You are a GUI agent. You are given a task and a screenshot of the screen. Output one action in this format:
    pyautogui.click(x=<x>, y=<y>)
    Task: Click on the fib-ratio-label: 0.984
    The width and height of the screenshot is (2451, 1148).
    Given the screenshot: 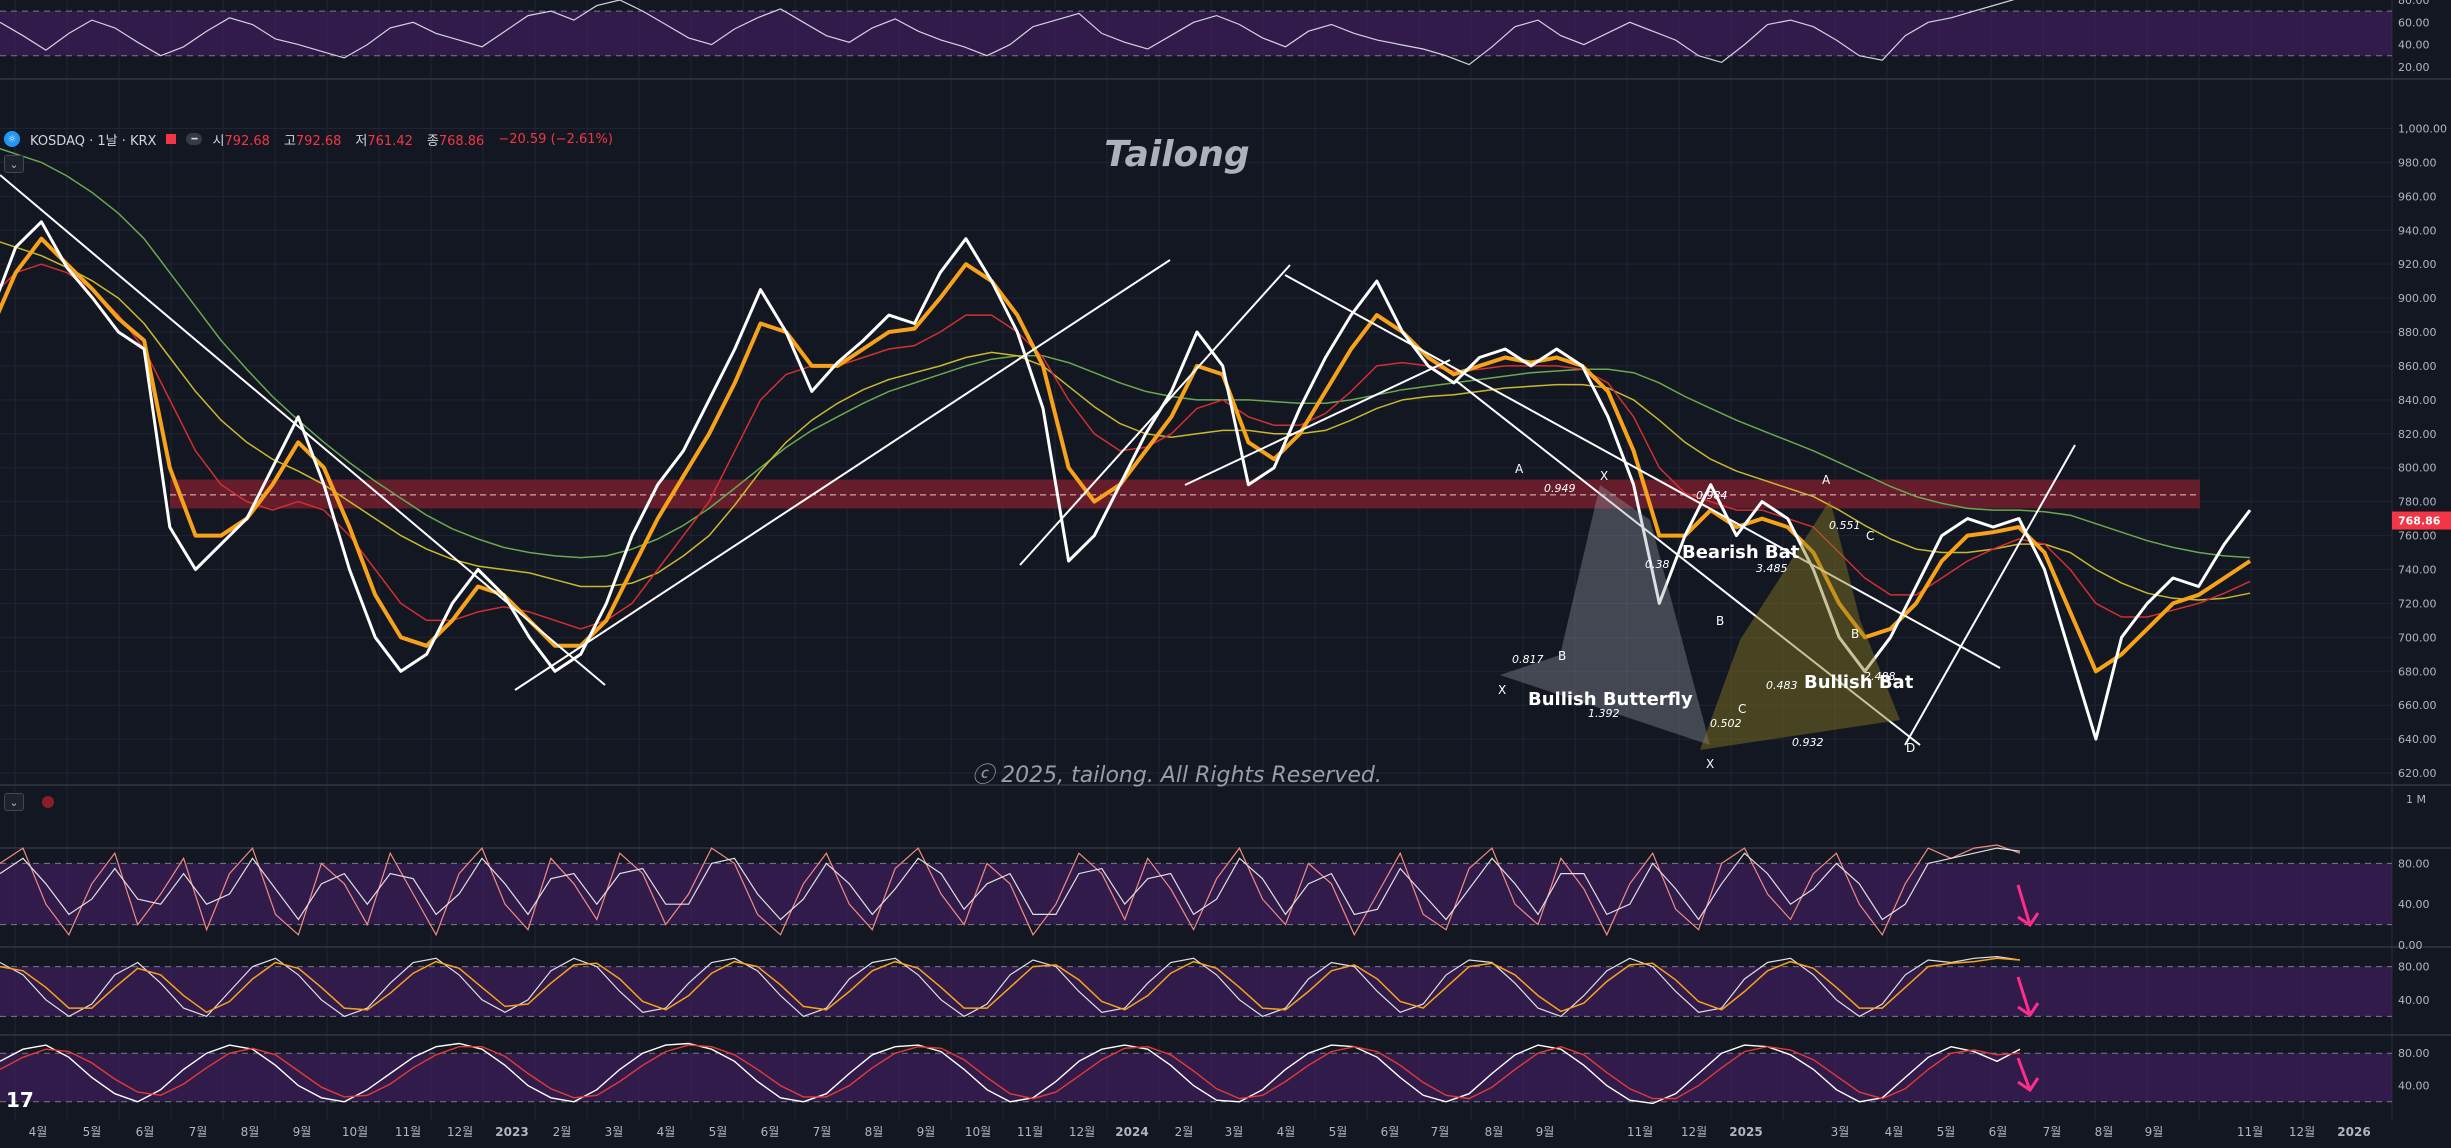 What is the action you would take?
    pyautogui.click(x=1712, y=495)
    